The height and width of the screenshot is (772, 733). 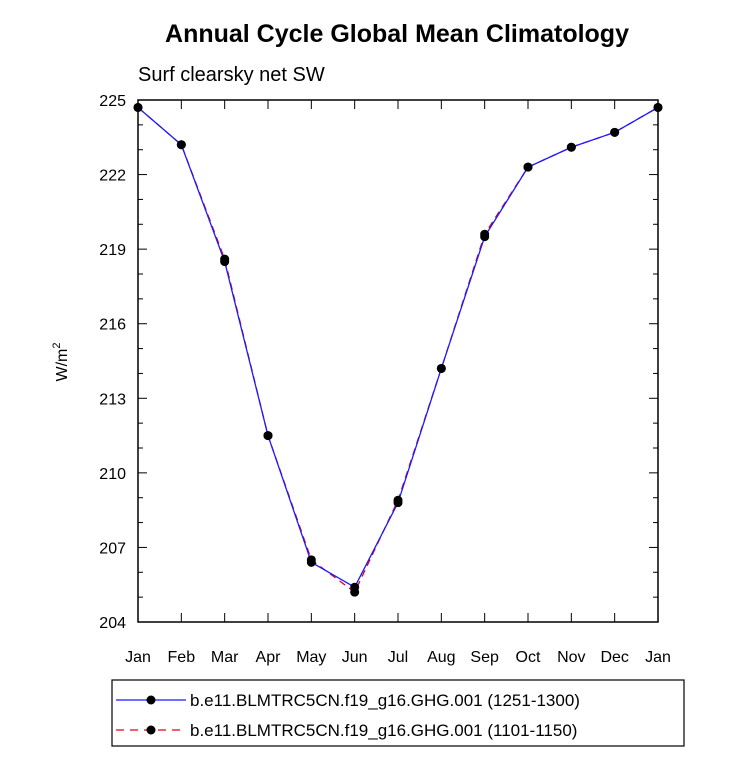 I want to click on x-tick-label: Nov, so click(x=571, y=657).